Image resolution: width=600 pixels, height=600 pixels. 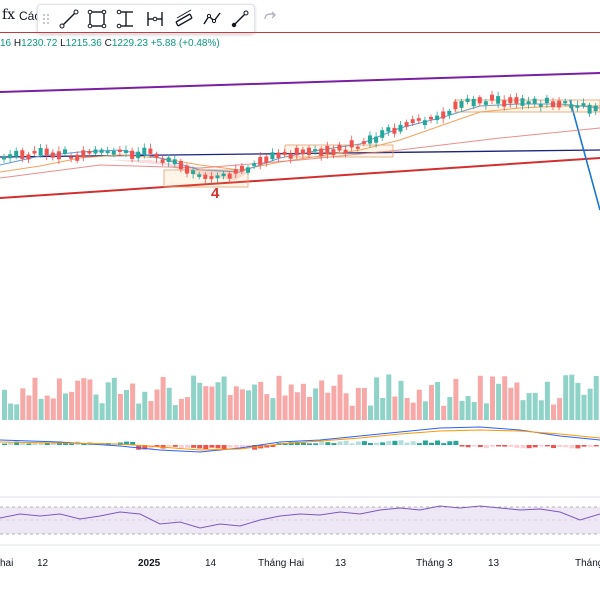 I want to click on redo-icon, so click(x=270, y=16).